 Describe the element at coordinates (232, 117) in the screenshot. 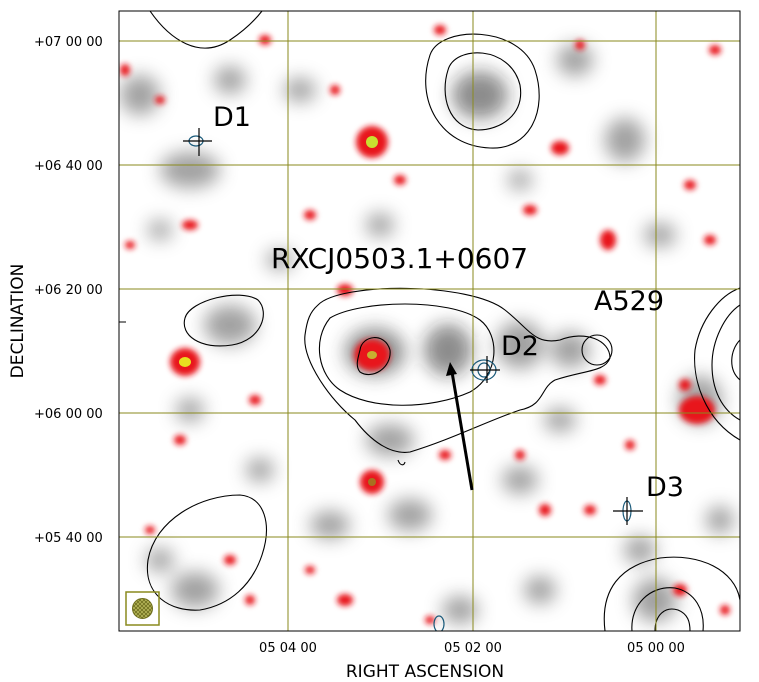

I see `label-d1: D1` at that location.